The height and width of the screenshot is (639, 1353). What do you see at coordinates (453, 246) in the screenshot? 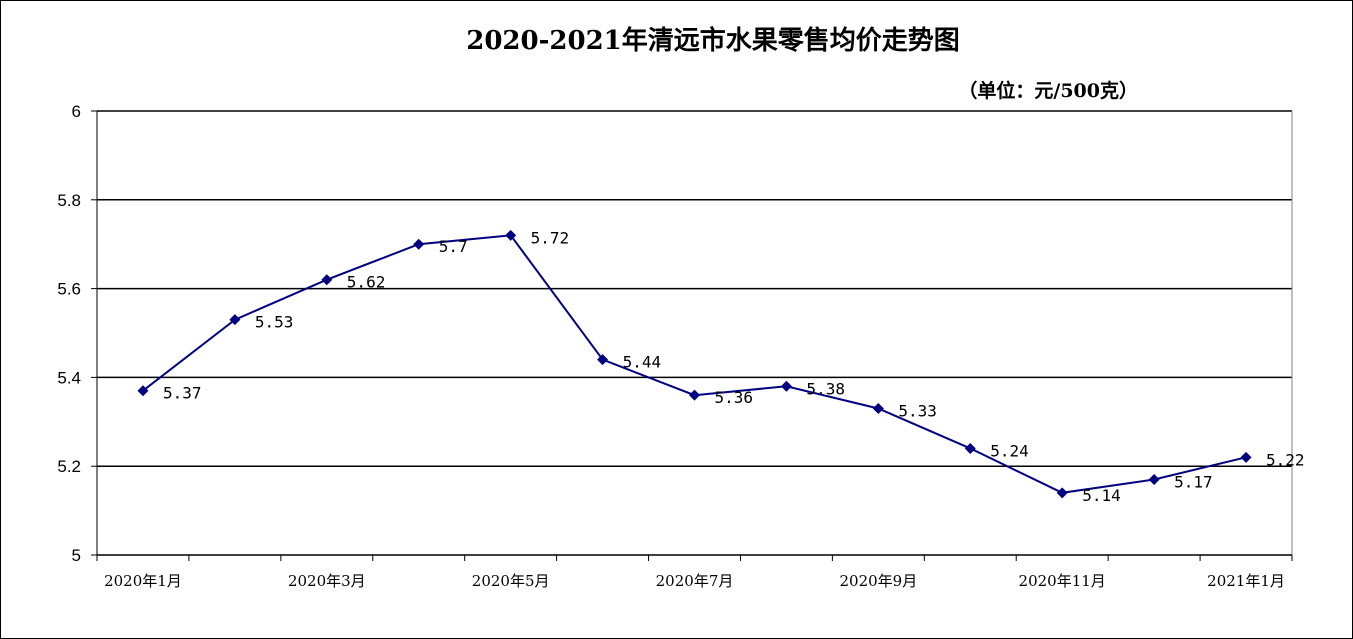
I see `data-label: 5.7` at bounding box center [453, 246].